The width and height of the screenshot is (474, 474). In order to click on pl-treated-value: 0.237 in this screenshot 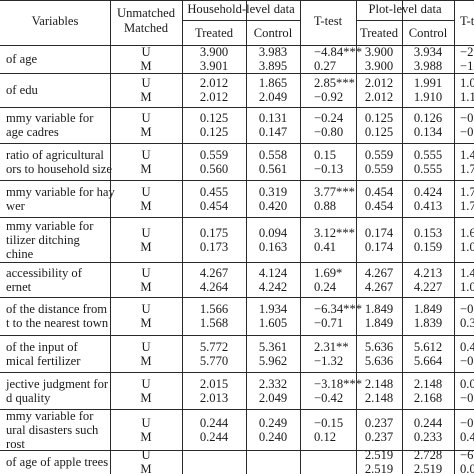, I will do `click(379, 436)`.